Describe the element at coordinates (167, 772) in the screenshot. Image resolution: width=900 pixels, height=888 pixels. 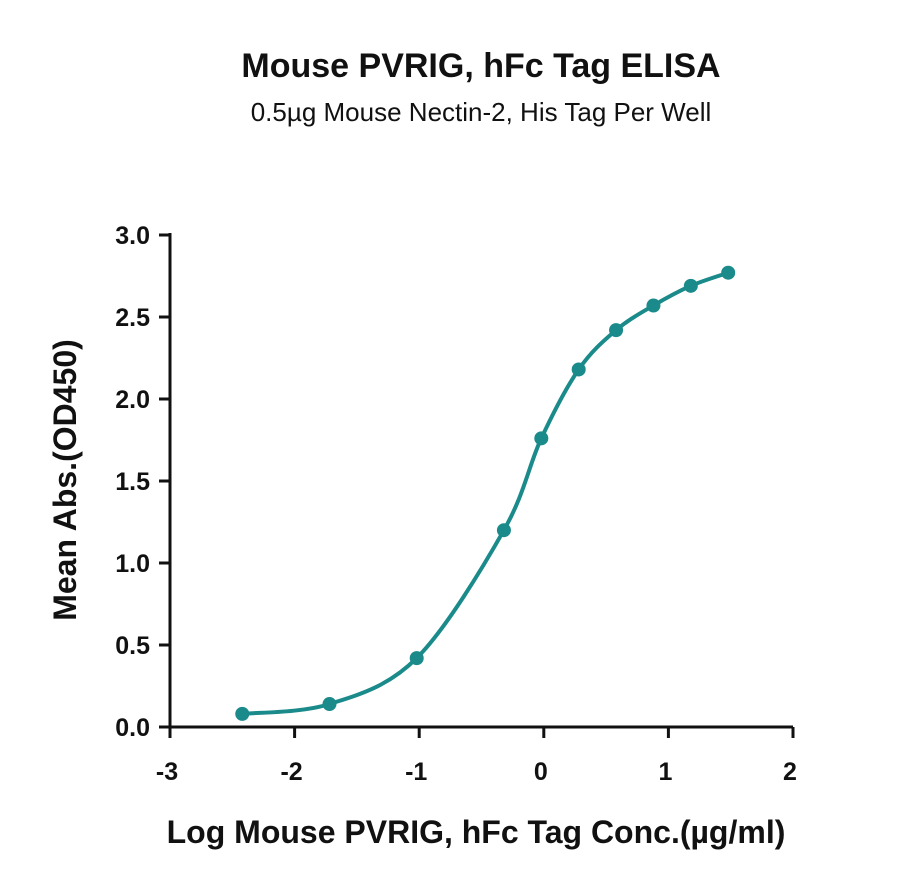
I see `x-tick-label: -3` at that location.